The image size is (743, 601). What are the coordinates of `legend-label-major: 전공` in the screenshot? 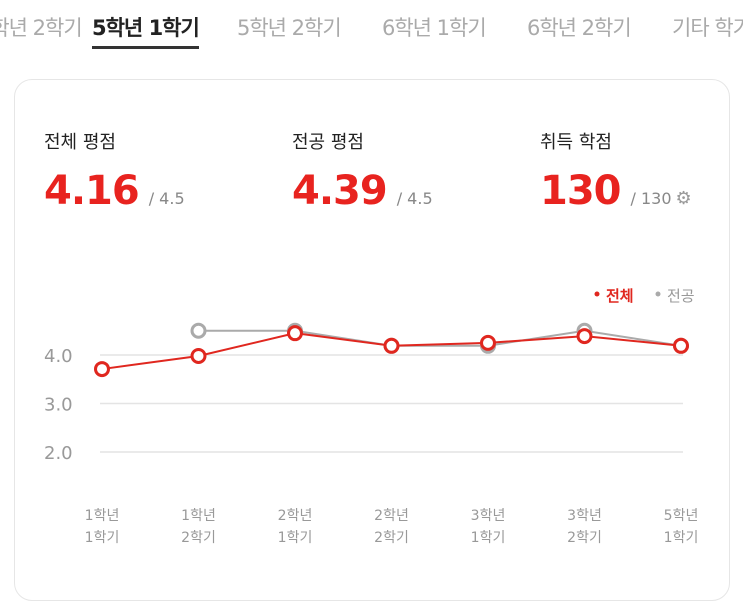 It's located at (681, 296).